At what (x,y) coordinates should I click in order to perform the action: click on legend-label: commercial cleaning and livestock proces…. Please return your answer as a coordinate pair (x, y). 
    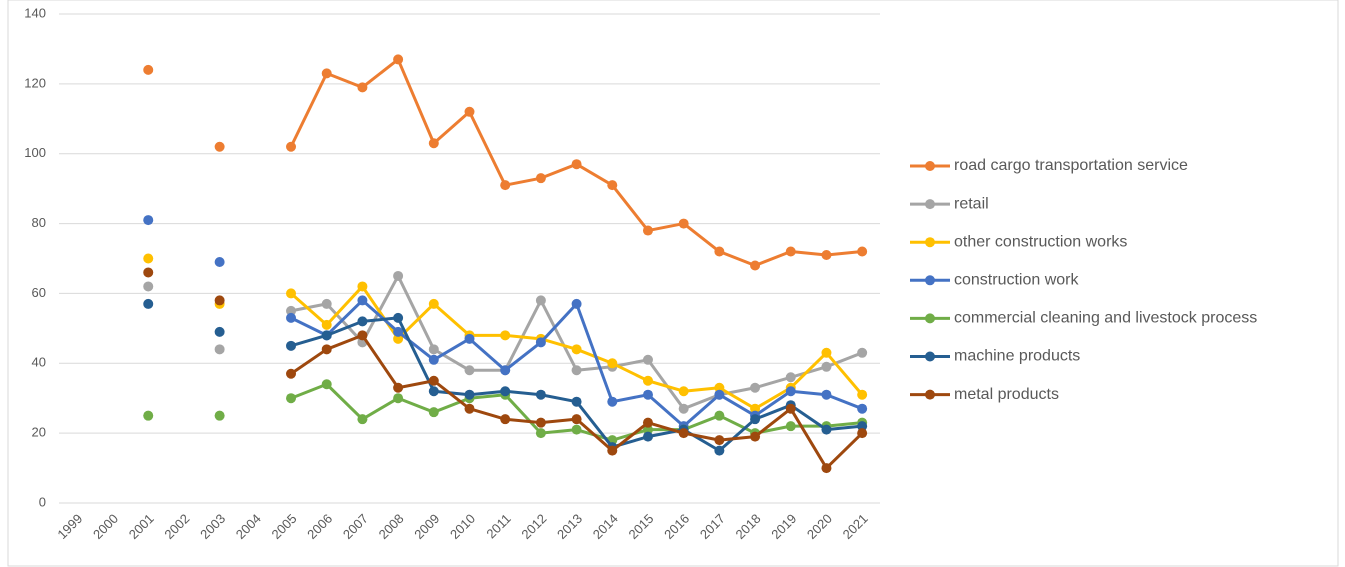
    Looking at the image, I should click on (1105, 318).